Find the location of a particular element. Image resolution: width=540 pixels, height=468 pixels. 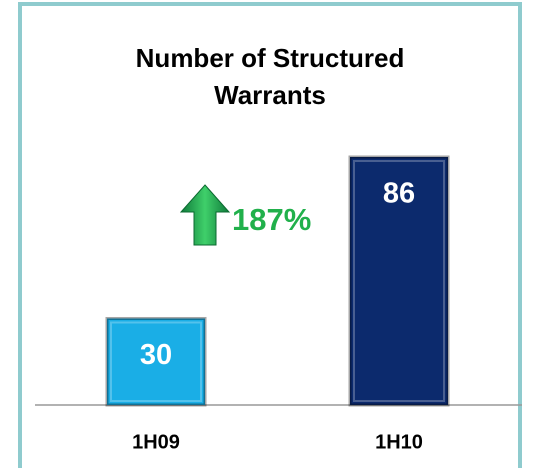

chart-title: Number of Structured Warrants is located at coordinates (270, 76).